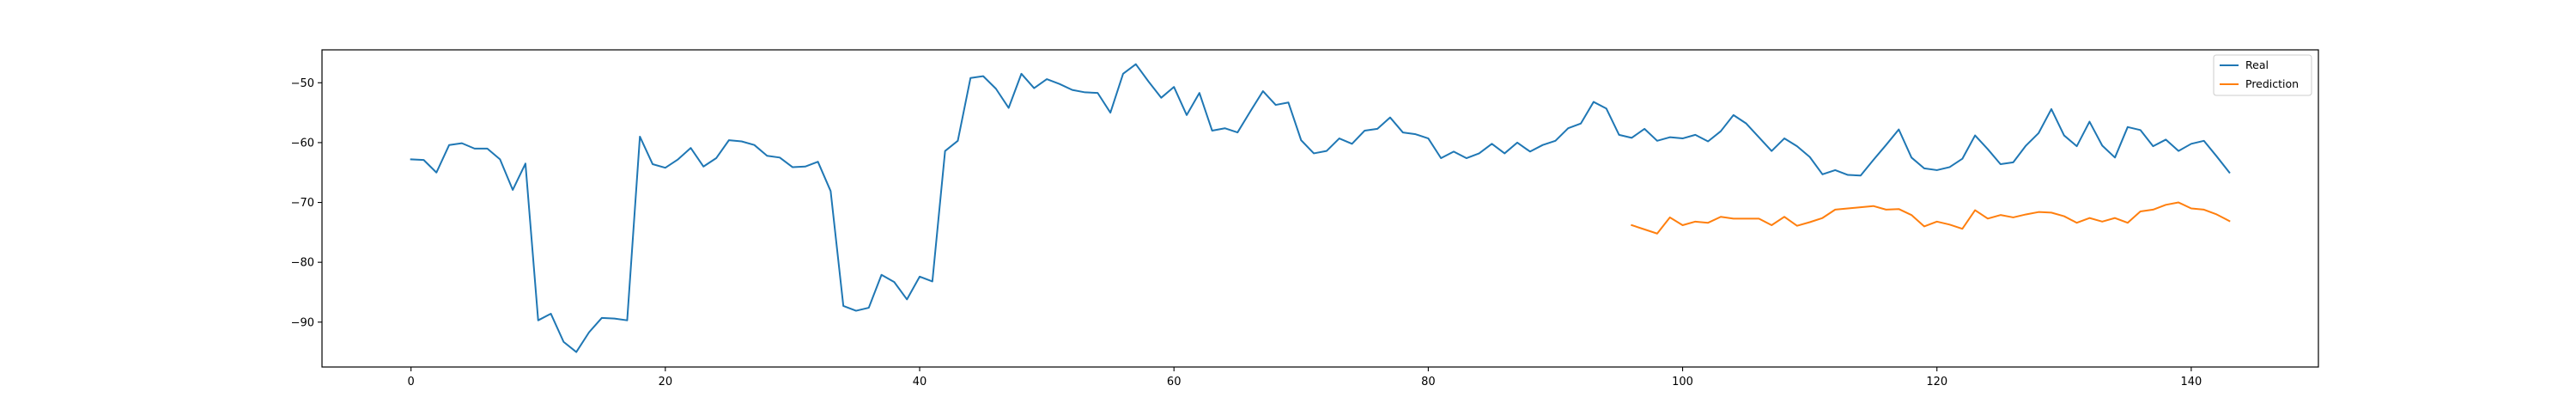 The width and height of the screenshot is (2576, 416). What do you see at coordinates (1174, 382) in the screenshot?
I see `x-tick-label: 60` at bounding box center [1174, 382].